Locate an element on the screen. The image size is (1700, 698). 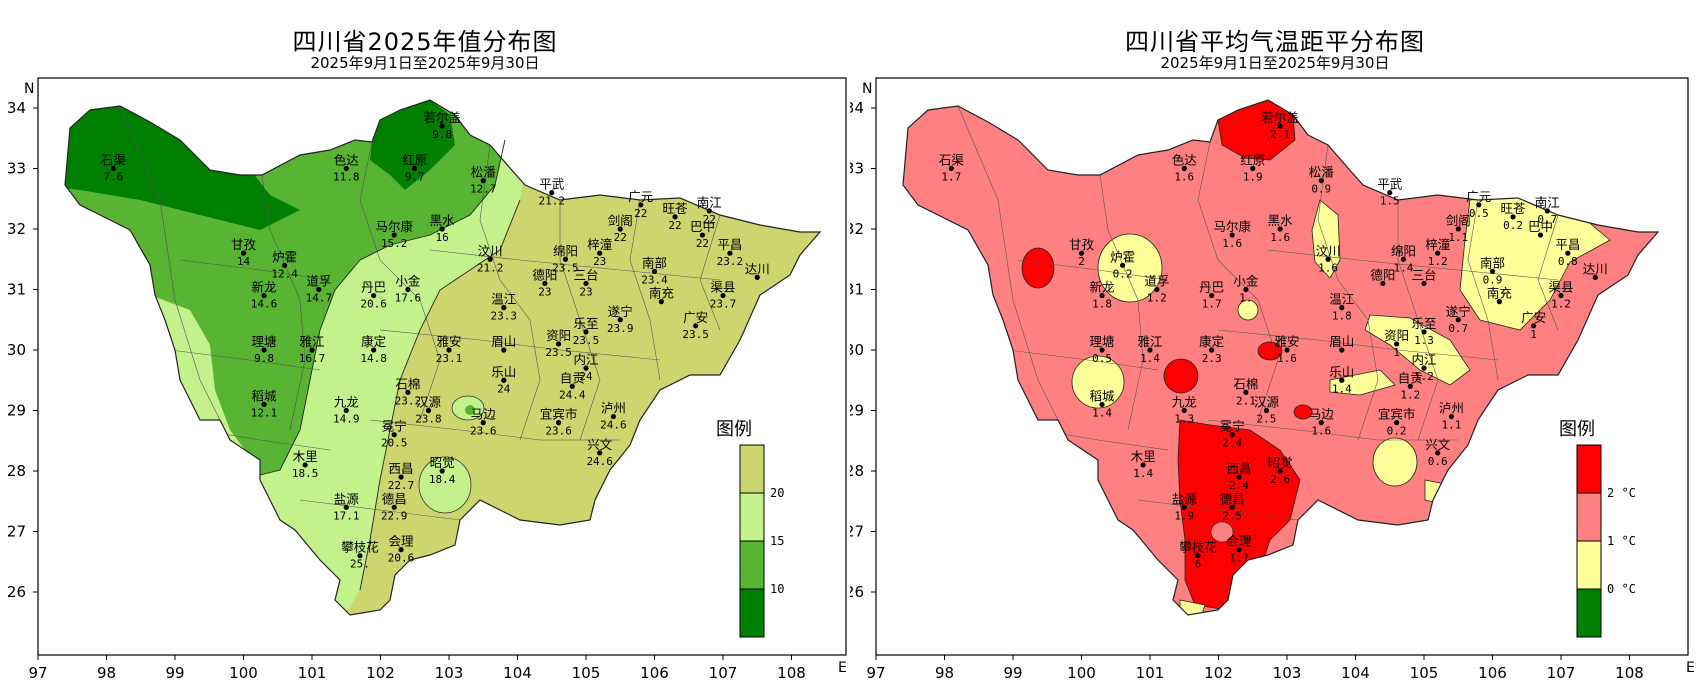
station-name: 资阳 is located at coordinates (1396, 335).